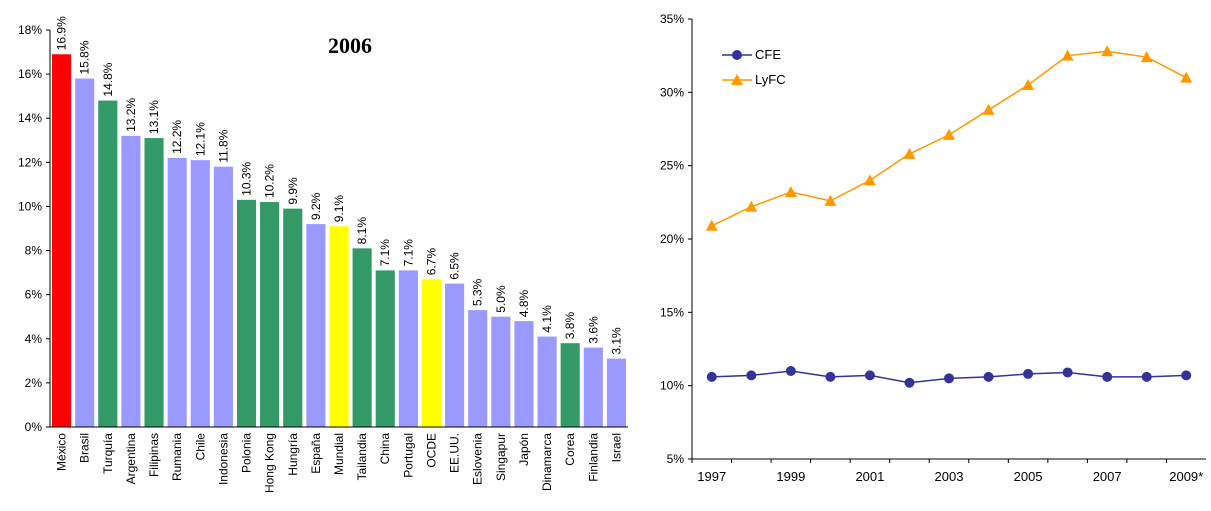  Describe the element at coordinates (768, 54) in the screenshot. I see `legend-label: CFE` at that location.